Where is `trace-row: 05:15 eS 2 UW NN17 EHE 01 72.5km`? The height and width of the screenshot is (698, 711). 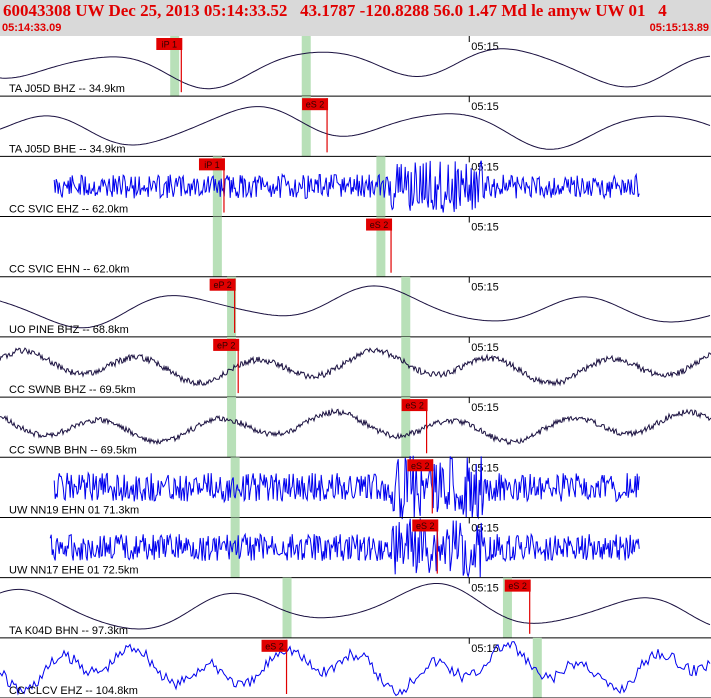
trace-row: 05:15 eS 2 UW NN17 EHE 01 72.5km is located at coordinates (355, 548).